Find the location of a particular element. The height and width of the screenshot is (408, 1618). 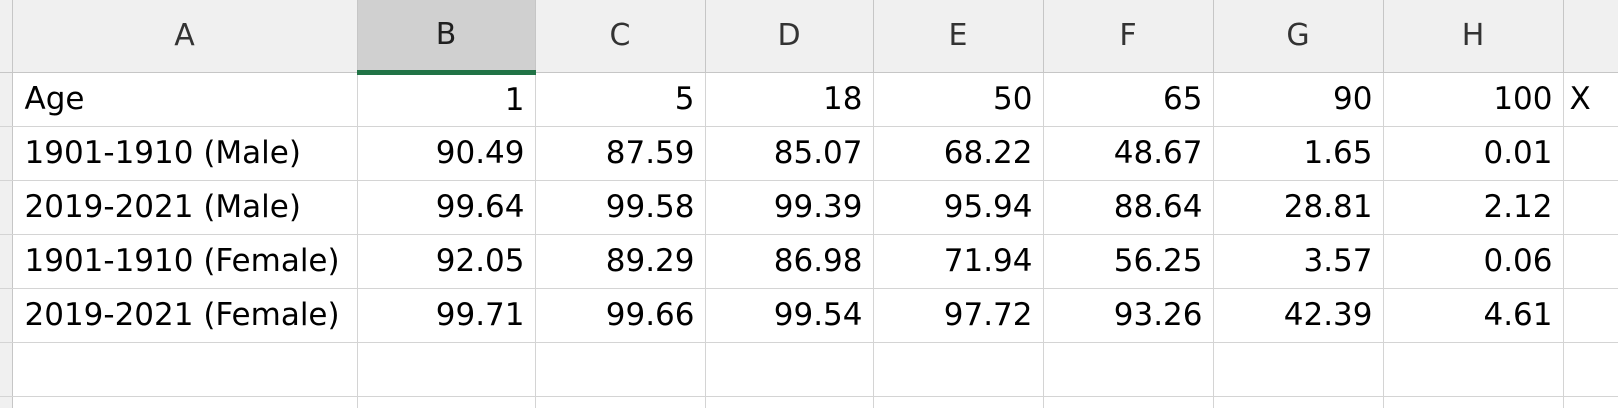

cell-e6 is located at coordinates (958, 369).